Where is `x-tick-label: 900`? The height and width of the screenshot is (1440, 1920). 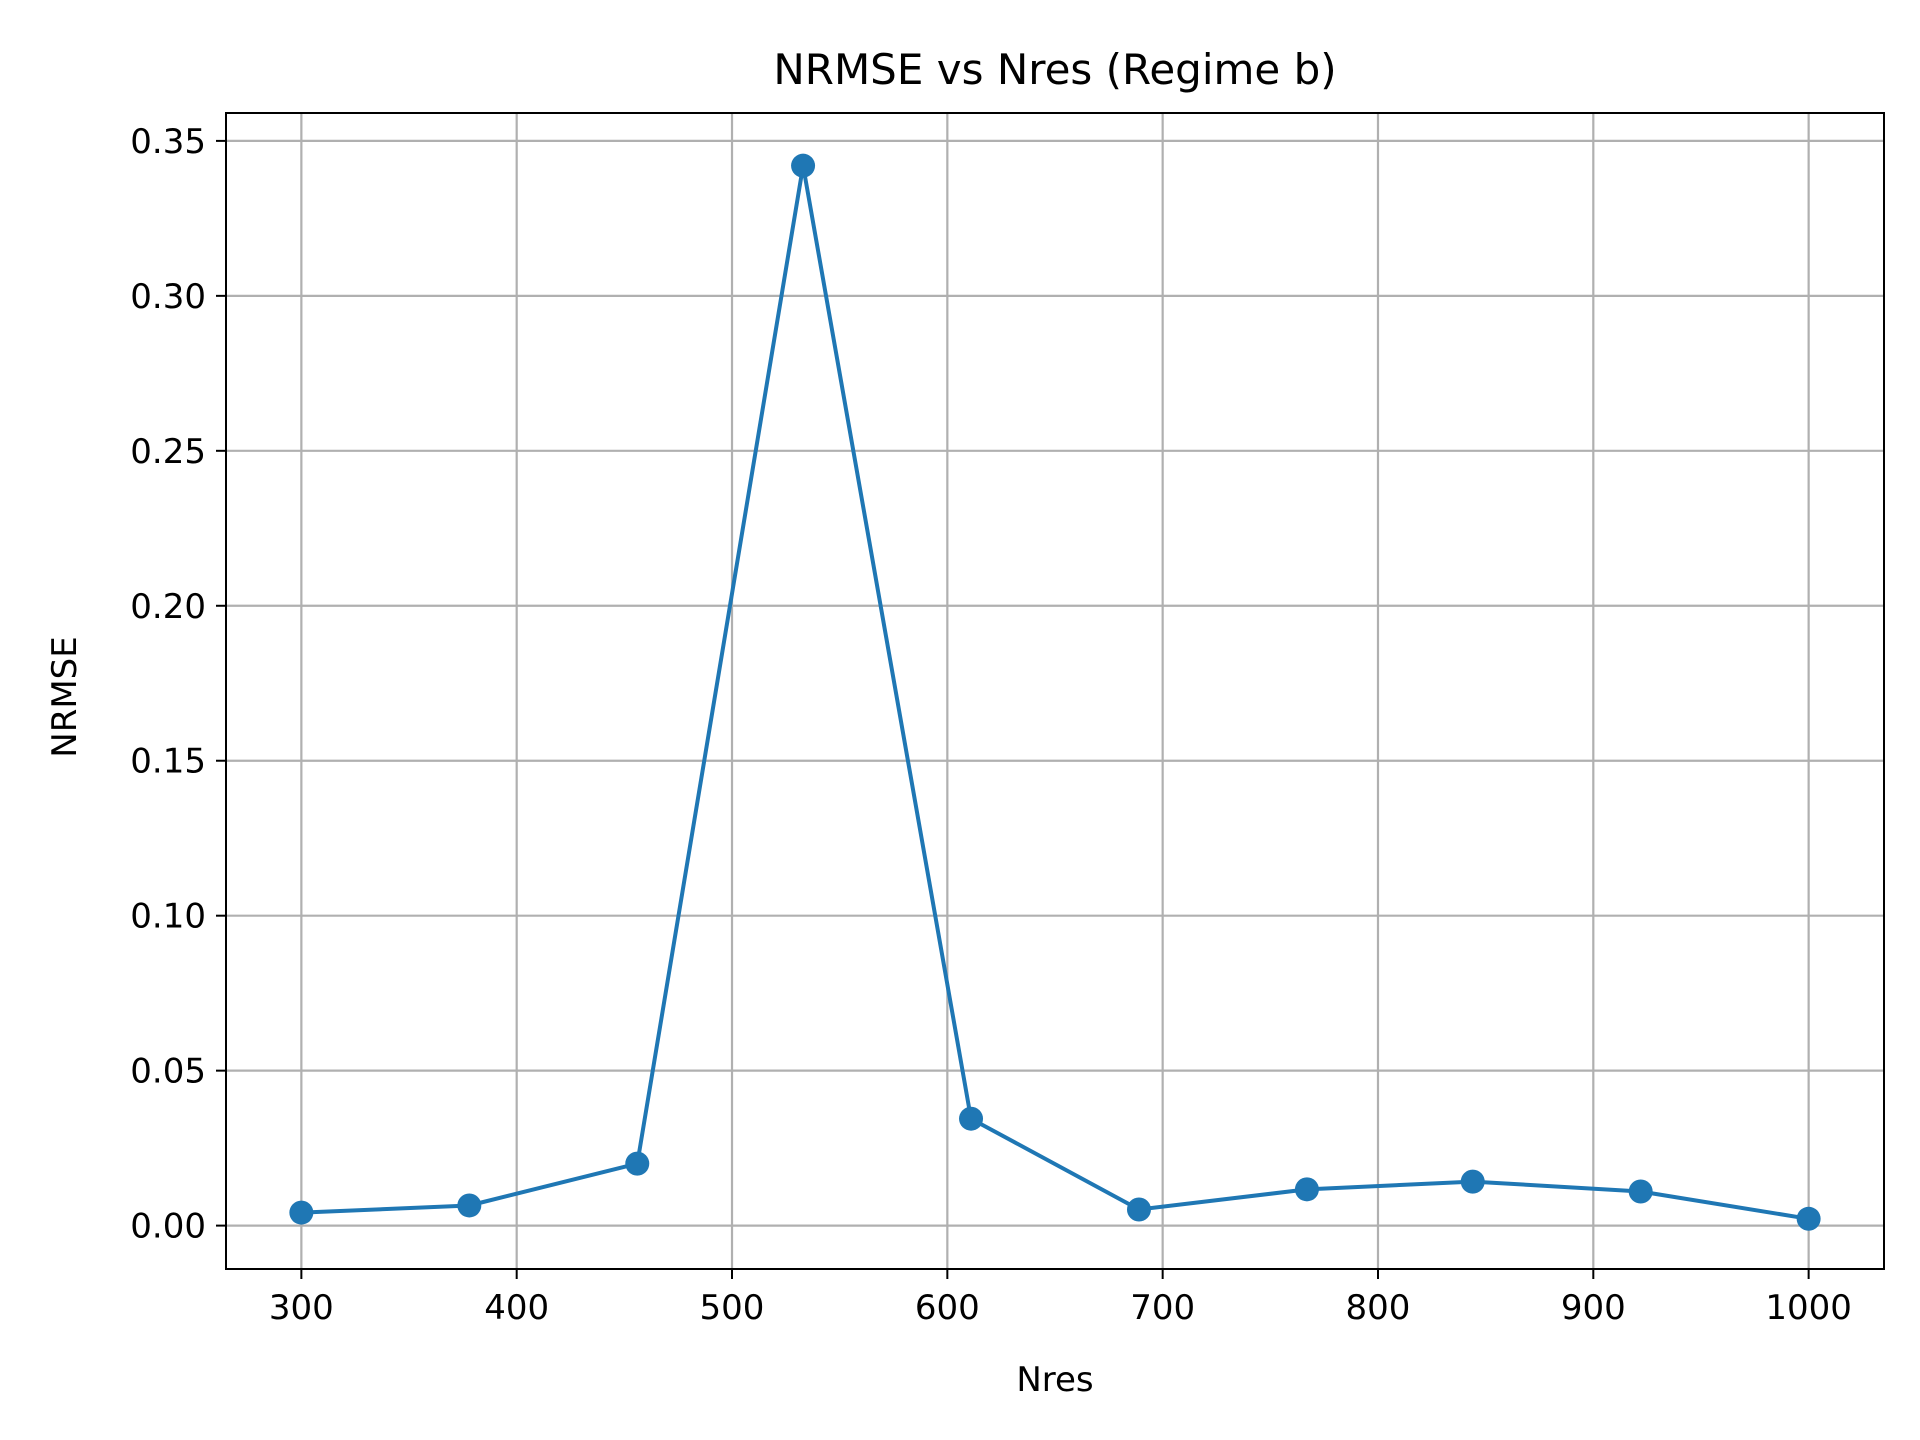 x-tick-label: 900 is located at coordinates (1593, 1308).